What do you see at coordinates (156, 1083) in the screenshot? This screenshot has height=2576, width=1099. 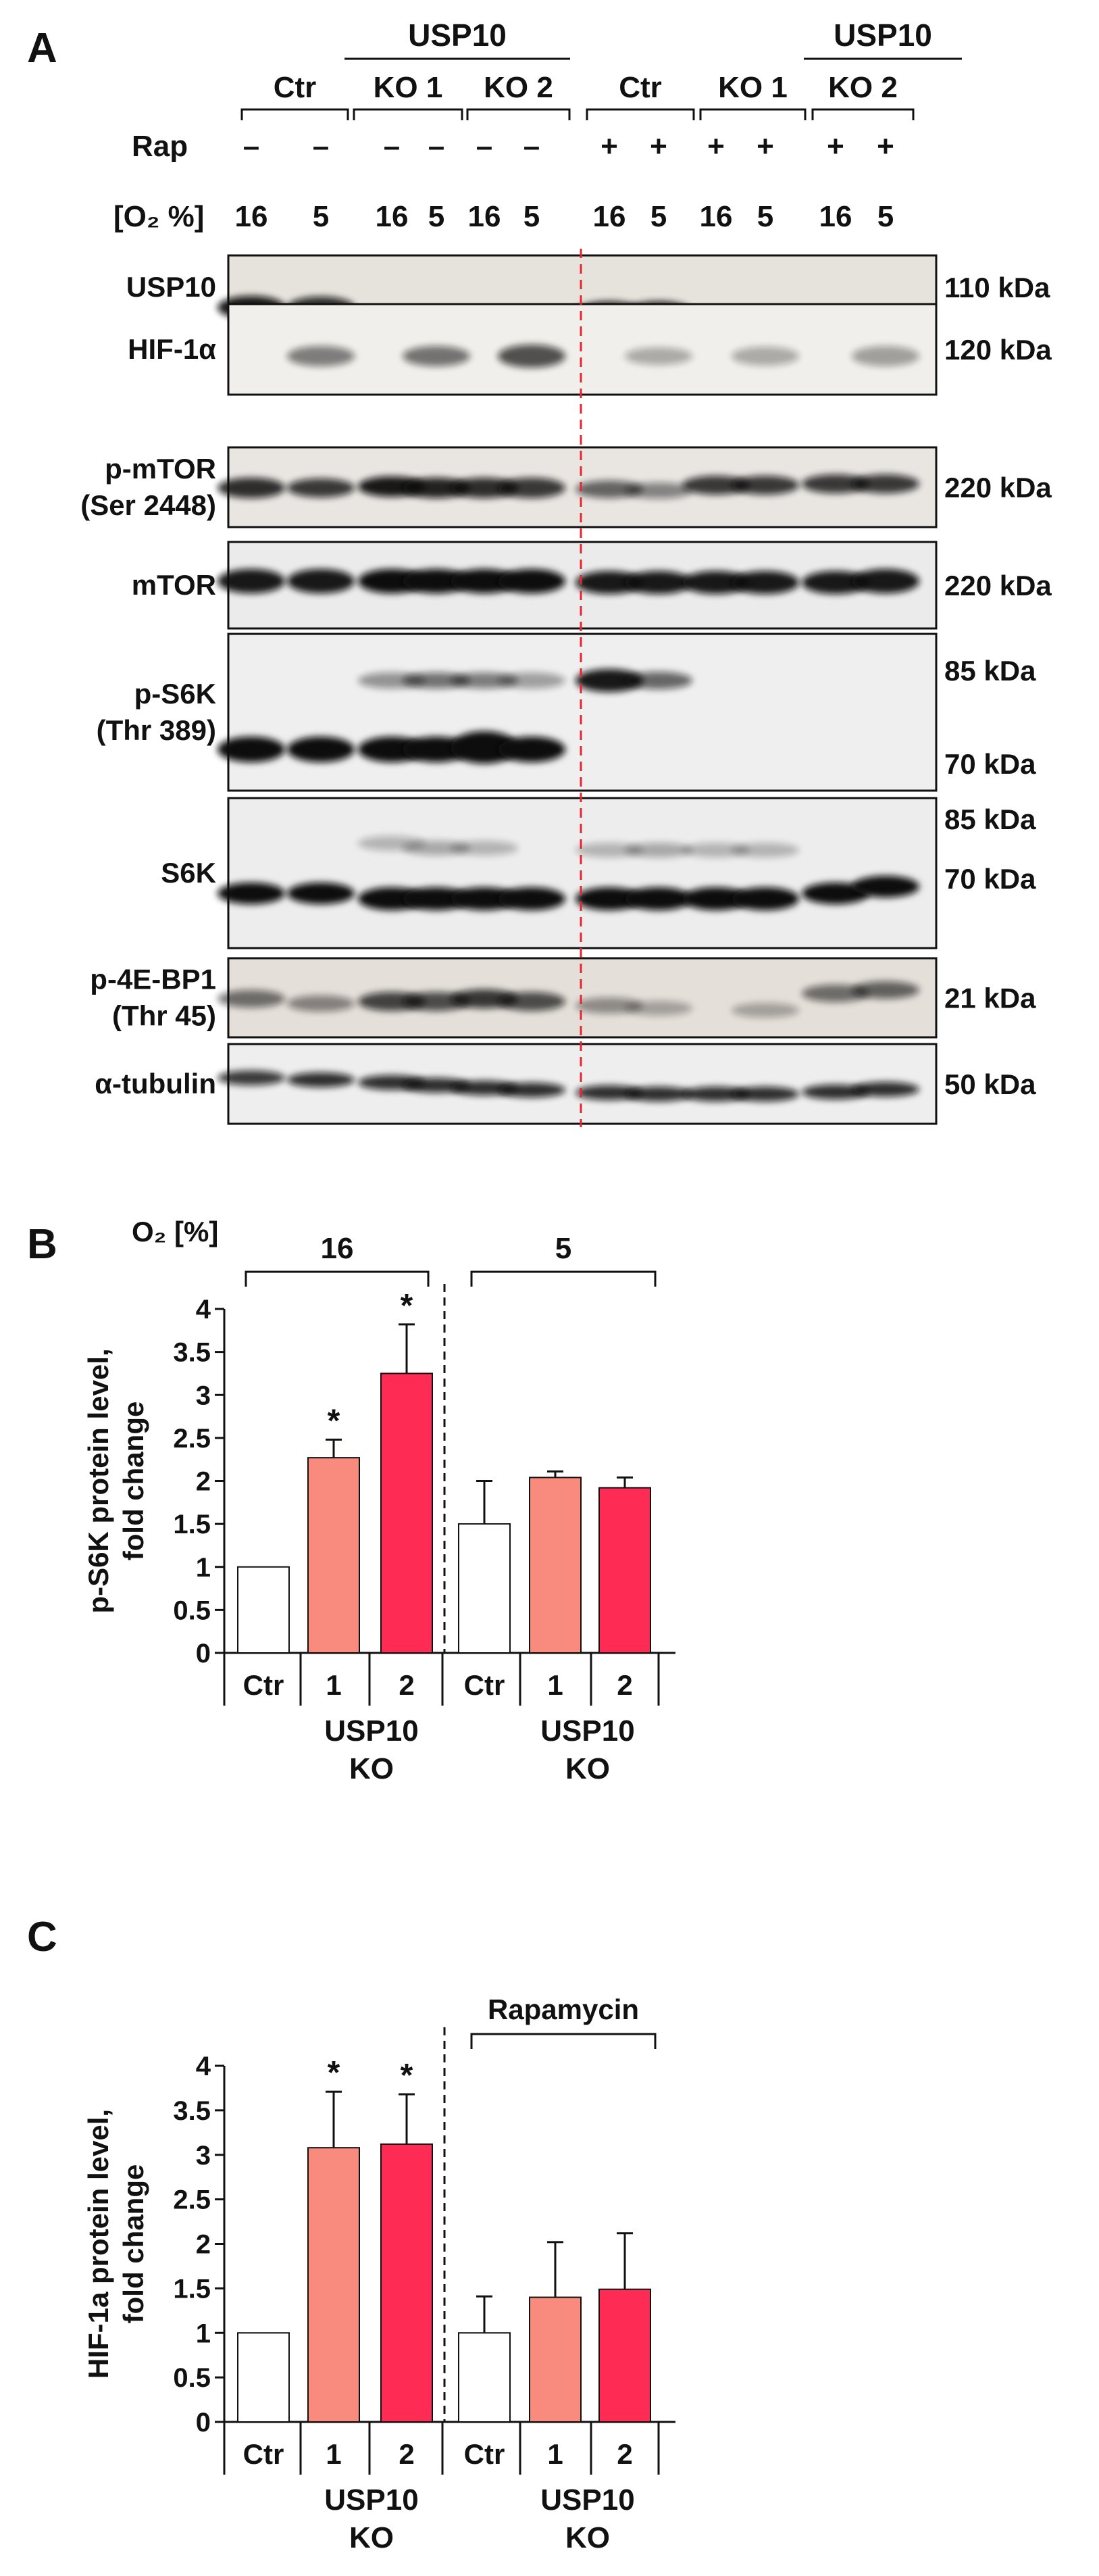 I see `blot-protein-label: α-tubulin` at bounding box center [156, 1083].